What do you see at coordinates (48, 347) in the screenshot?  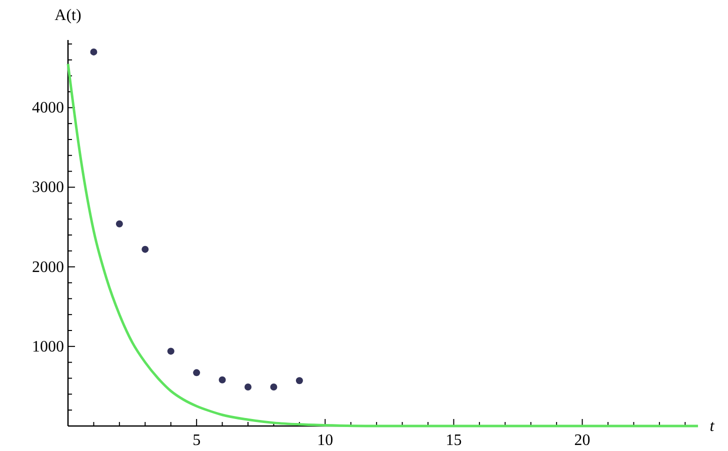 I see `y-tick-label: 1000` at bounding box center [48, 347].